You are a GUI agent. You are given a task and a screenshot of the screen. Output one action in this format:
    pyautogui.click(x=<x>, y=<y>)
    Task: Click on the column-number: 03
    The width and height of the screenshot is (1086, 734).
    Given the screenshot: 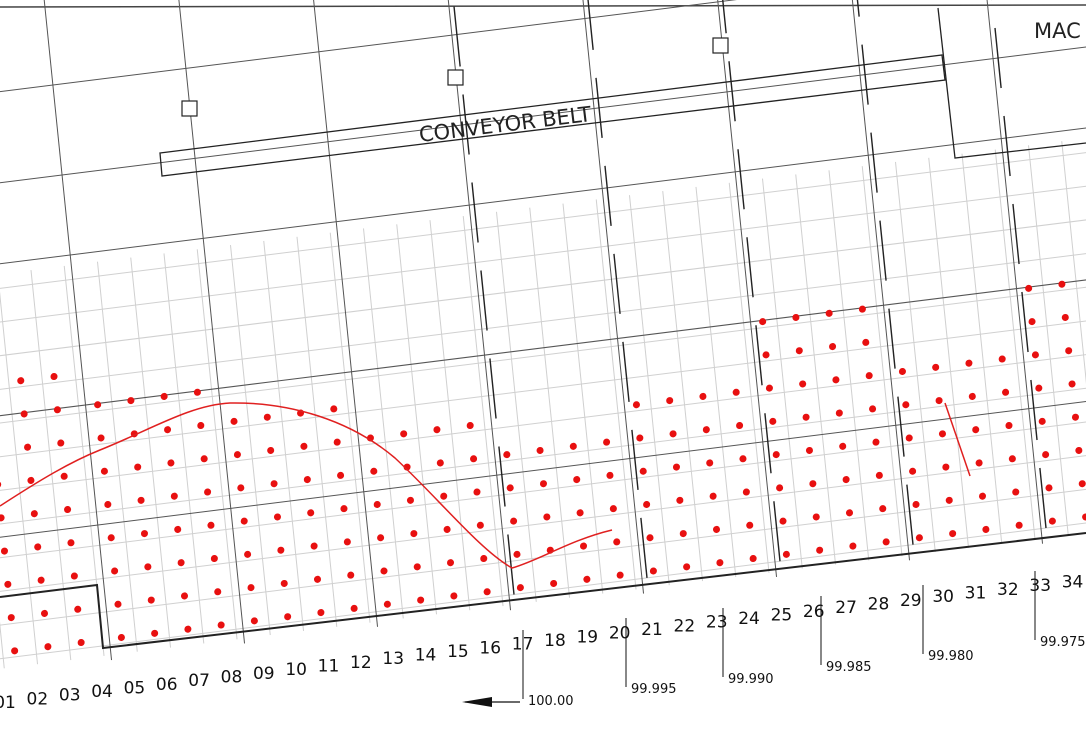 What is the action you would take?
    pyautogui.click(x=70, y=696)
    